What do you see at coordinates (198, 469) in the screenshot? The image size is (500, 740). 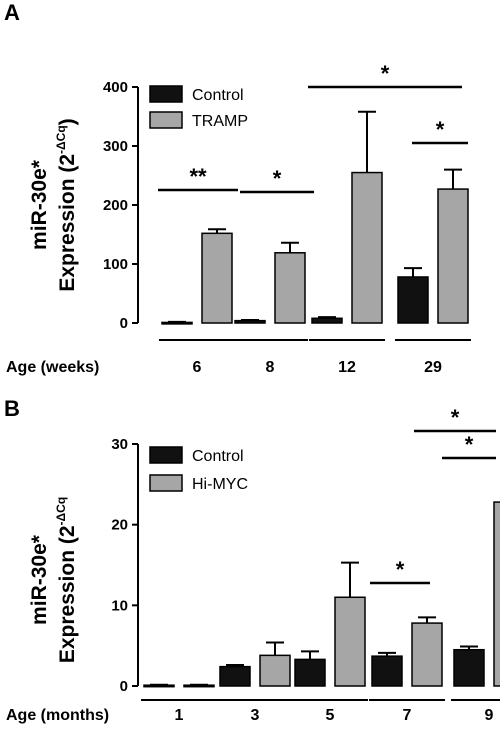 I see `legend: Control Hi-MYC` at bounding box center [198, 469].